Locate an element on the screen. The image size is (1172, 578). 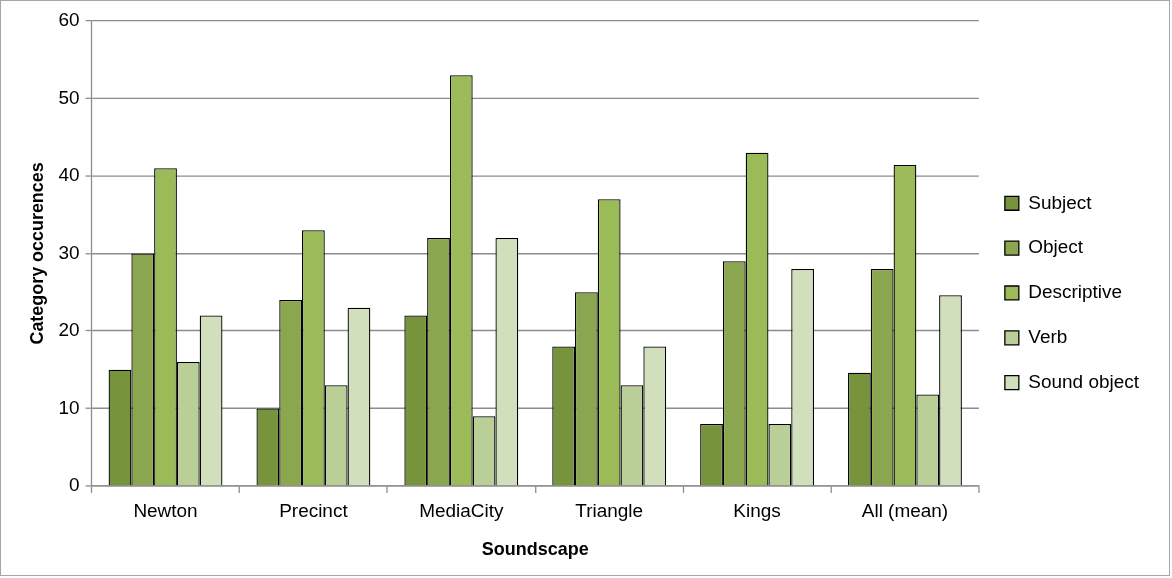
x-tick-label: Precinct is located at coordinates (314, 511).